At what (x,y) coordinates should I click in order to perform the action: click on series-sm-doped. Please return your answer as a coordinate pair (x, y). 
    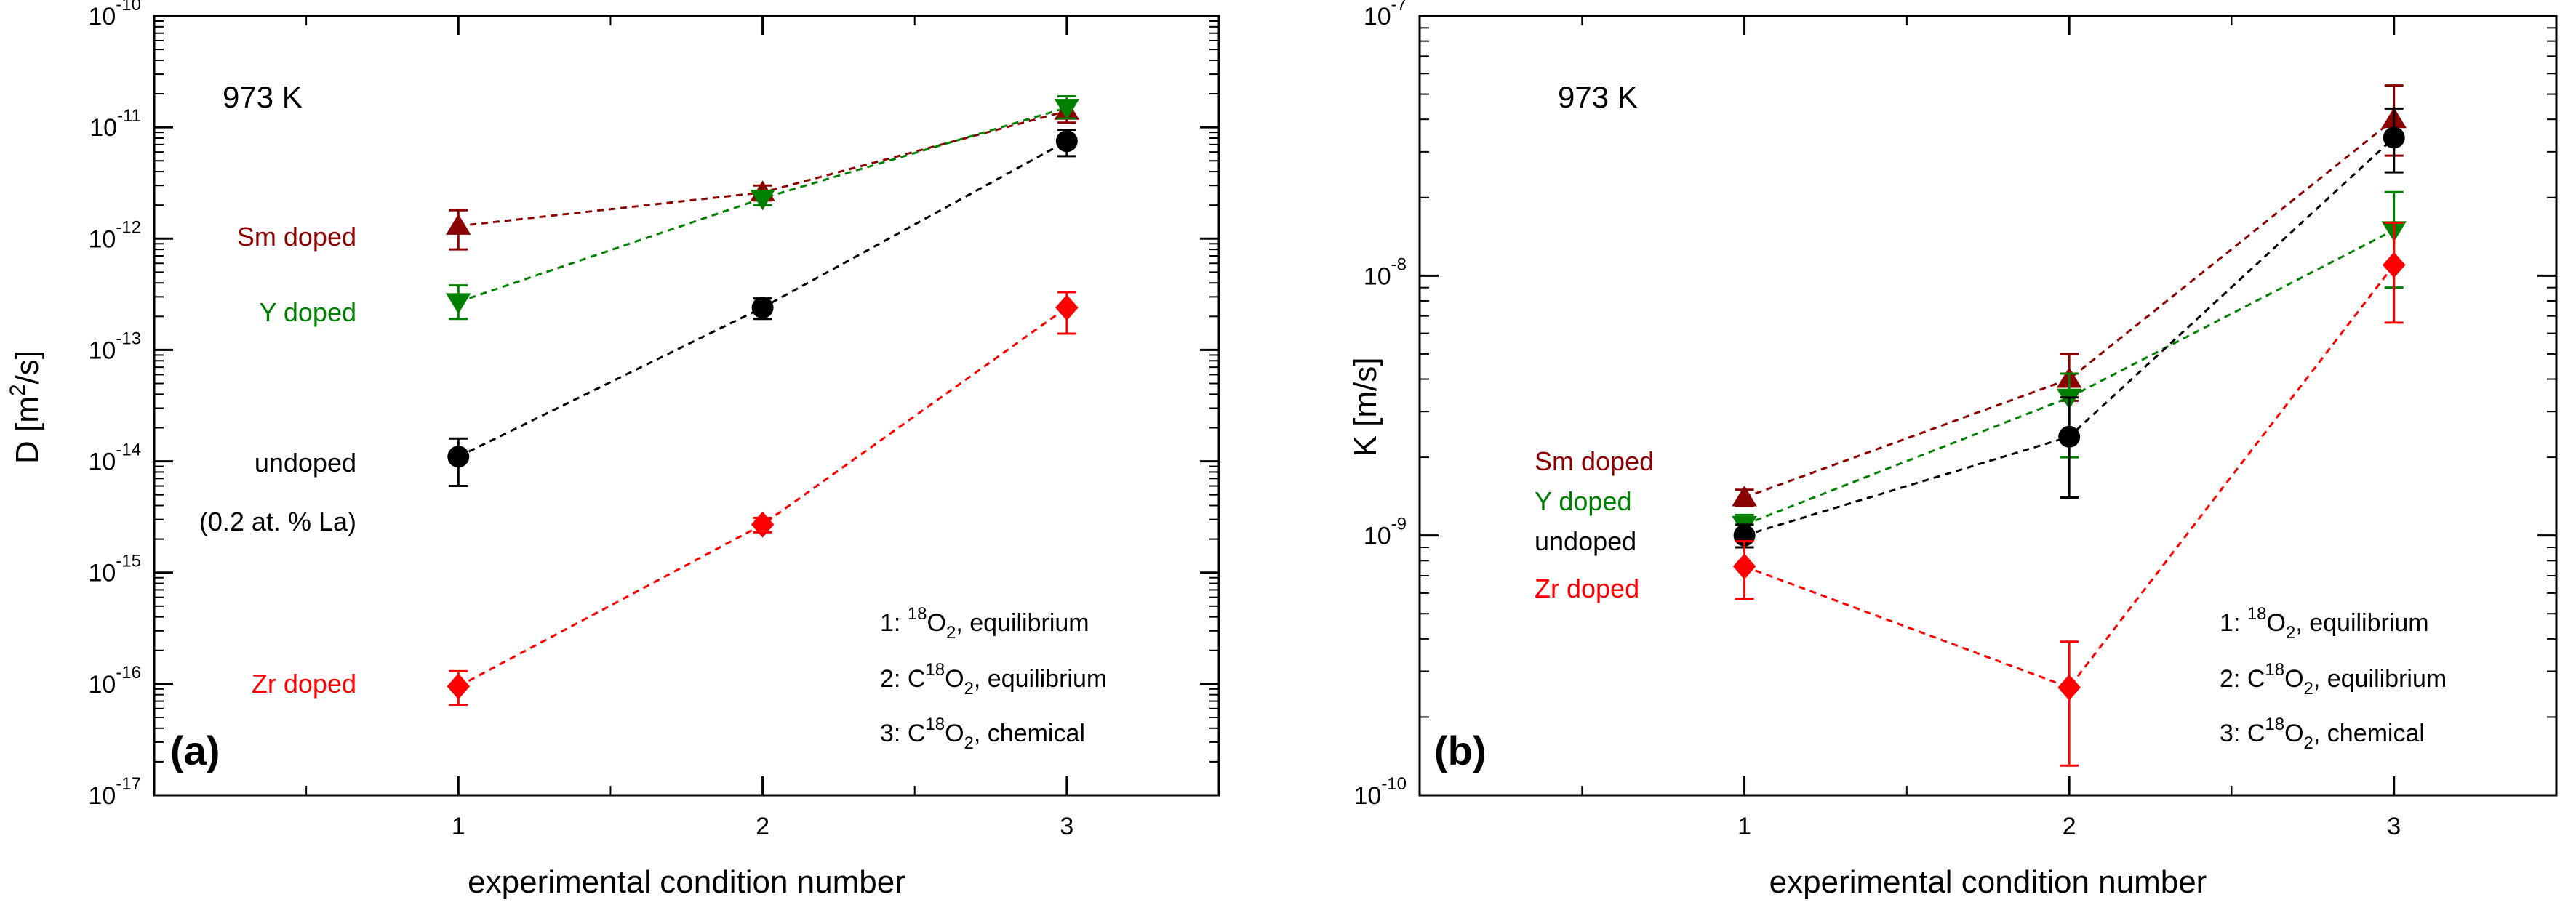
    Looking at the image, I should click on (763, 175).